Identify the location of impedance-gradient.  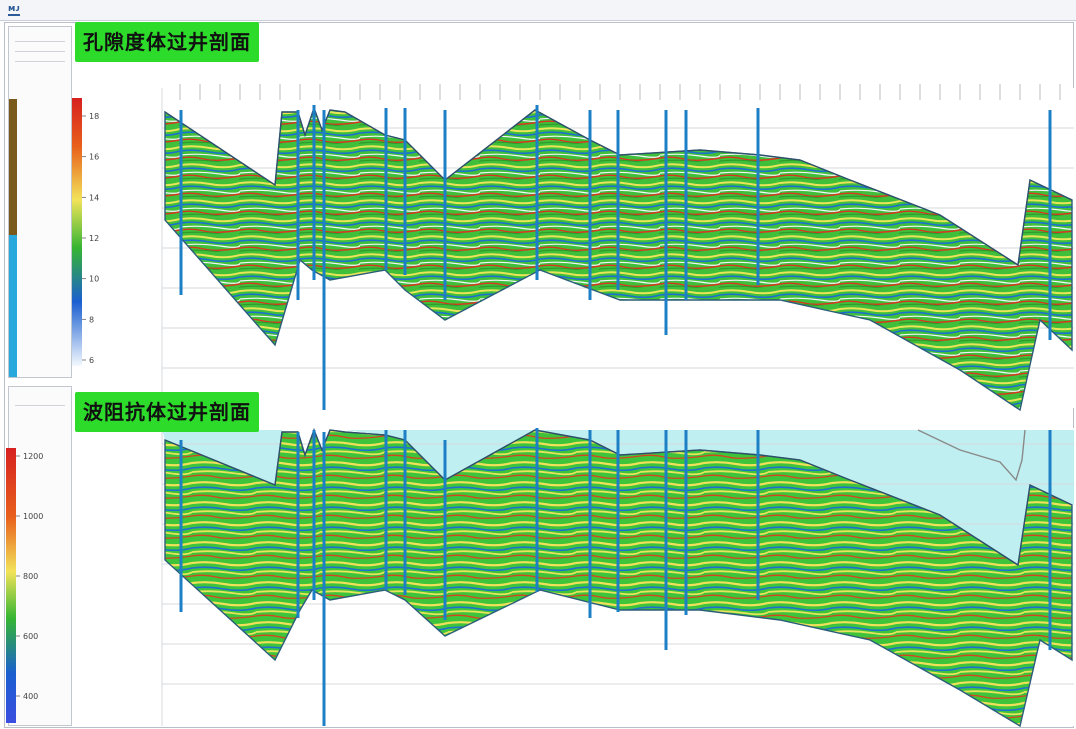
(11, 585).